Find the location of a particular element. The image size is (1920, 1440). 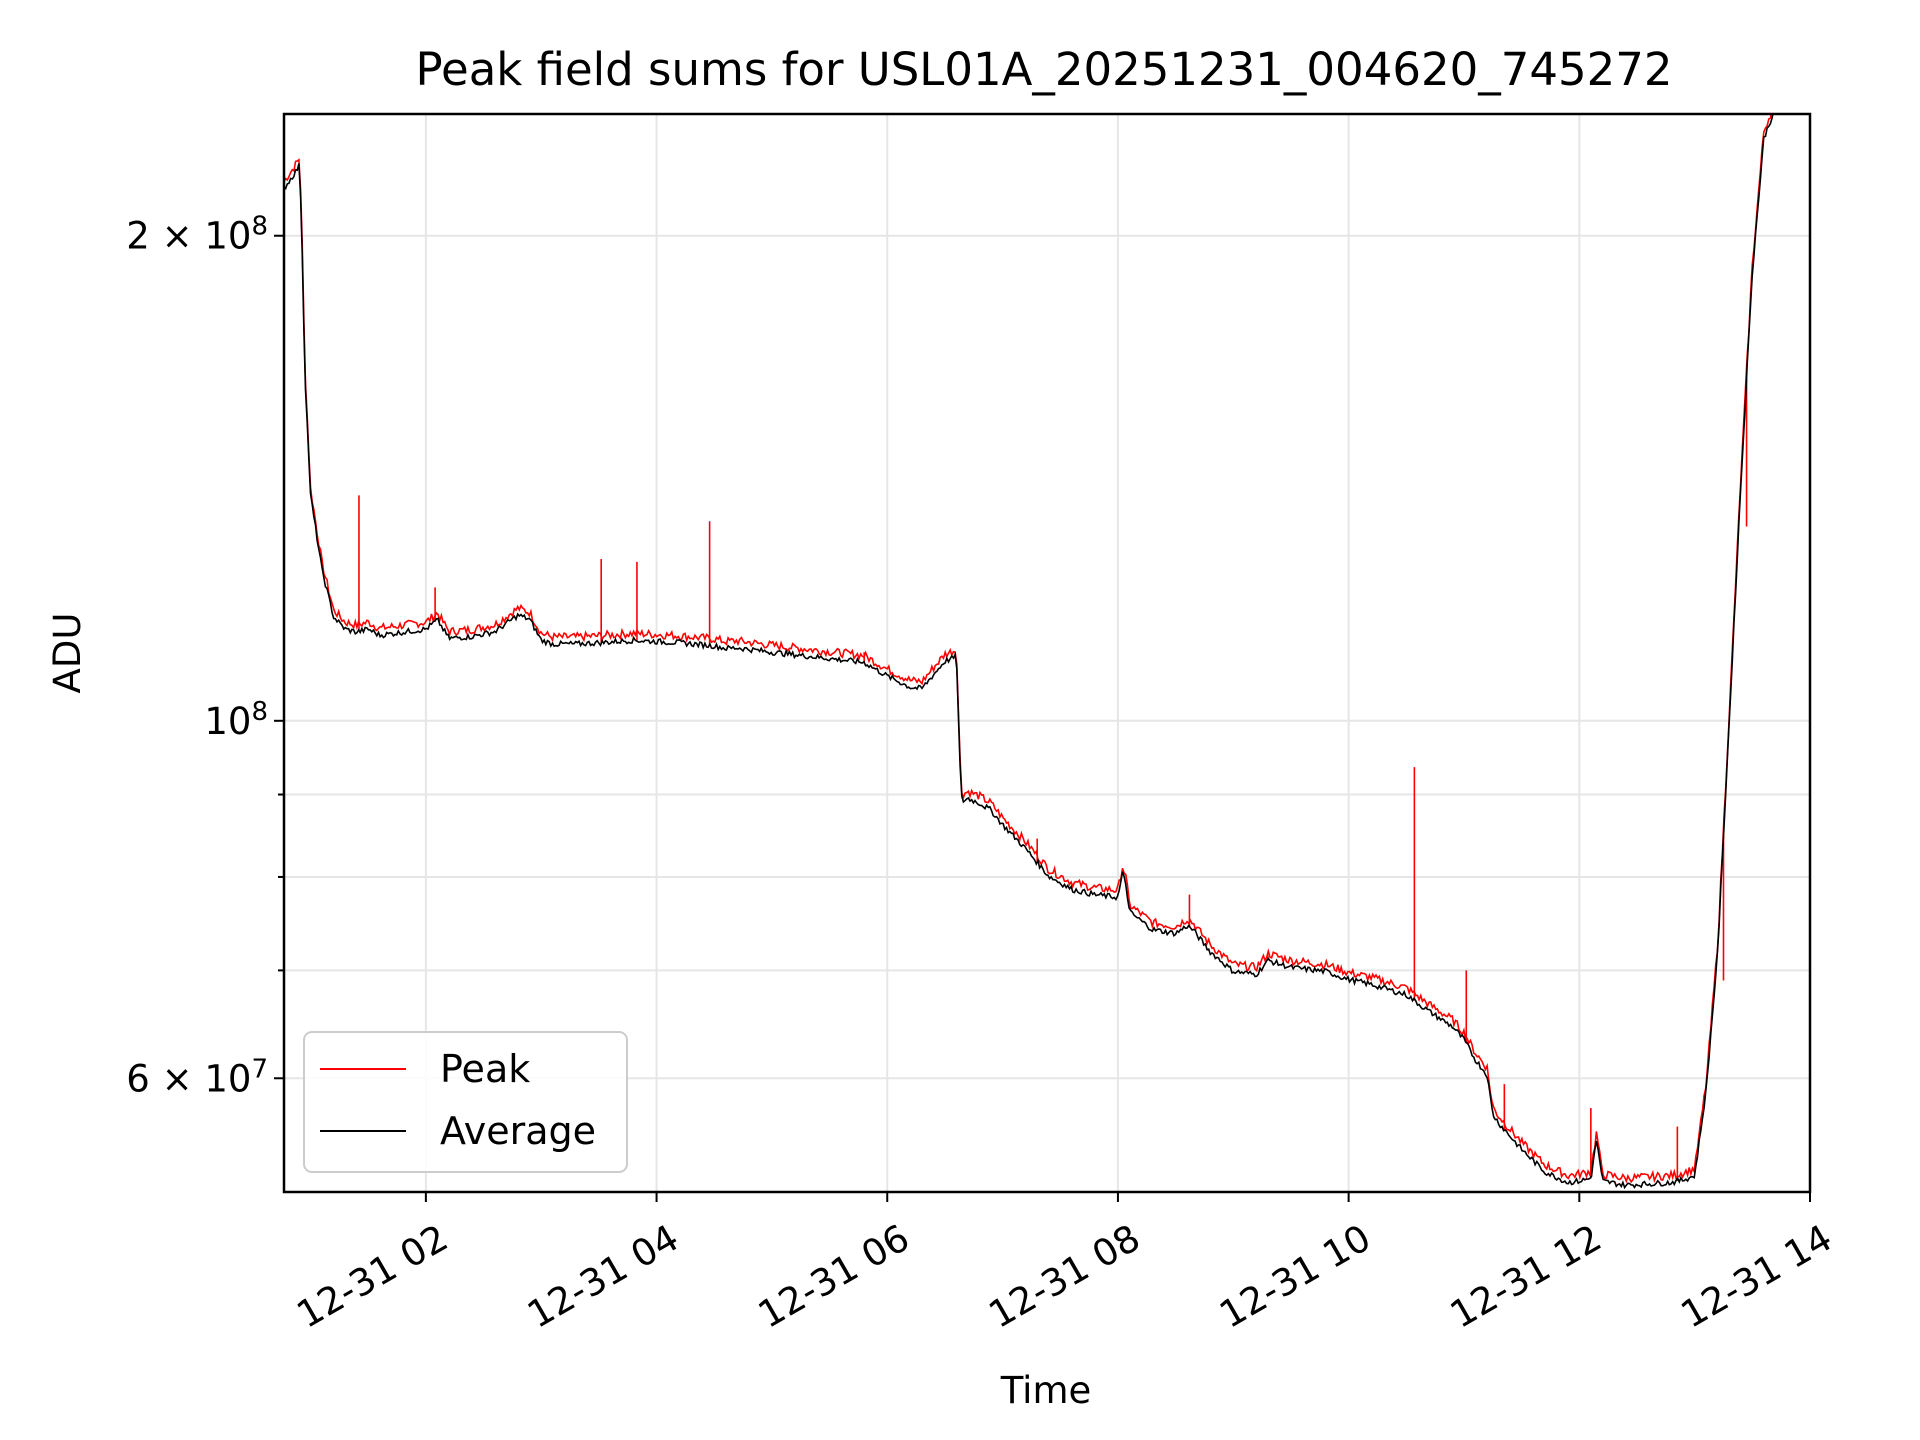

y-tick-label: 2 × 108 is located at coordinates (197, 235).